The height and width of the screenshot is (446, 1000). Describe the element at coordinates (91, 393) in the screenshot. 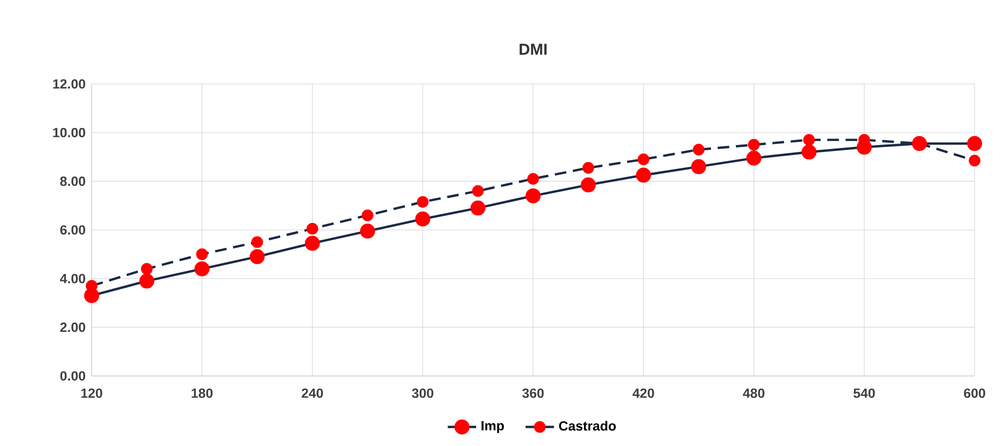

I see `x-tick-label: 120` at that location.